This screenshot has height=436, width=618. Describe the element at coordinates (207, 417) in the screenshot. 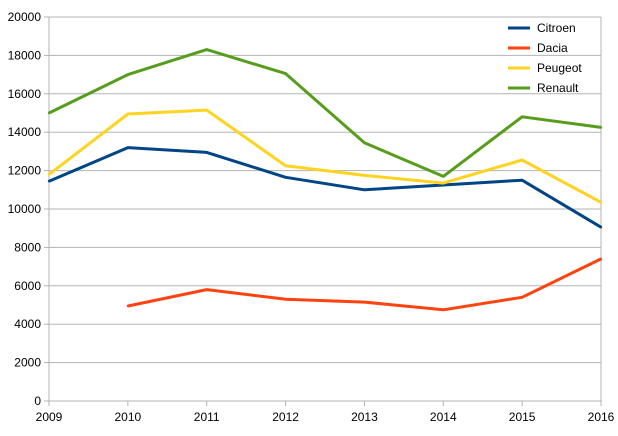

I see `x-tick-label: 2011` at that location.